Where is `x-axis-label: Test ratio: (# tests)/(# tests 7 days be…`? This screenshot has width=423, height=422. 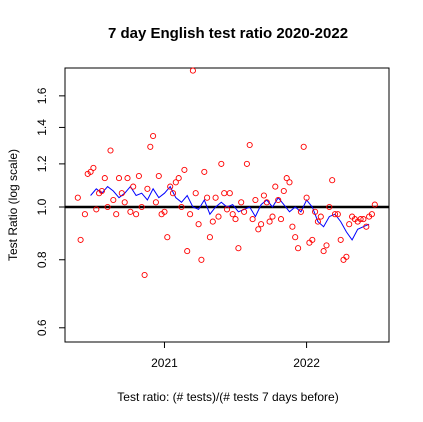 x-axis-label: Test ratio: (# tests)/(# tests 7 days be… is located at coordinates (227, 397).